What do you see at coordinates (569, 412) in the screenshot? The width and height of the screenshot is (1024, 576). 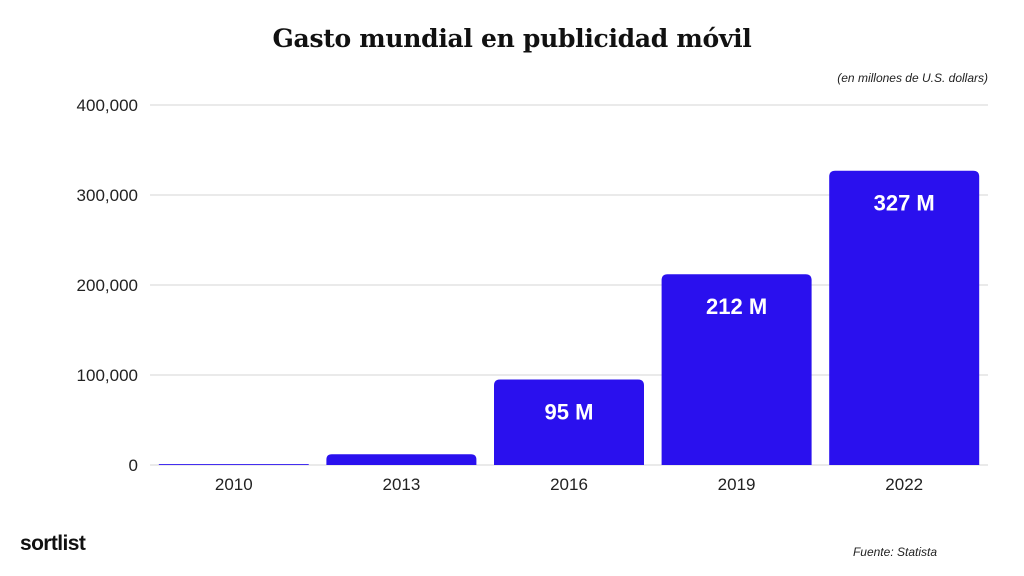 I see `data-label: 95 M` at bounding box center [569, 412].